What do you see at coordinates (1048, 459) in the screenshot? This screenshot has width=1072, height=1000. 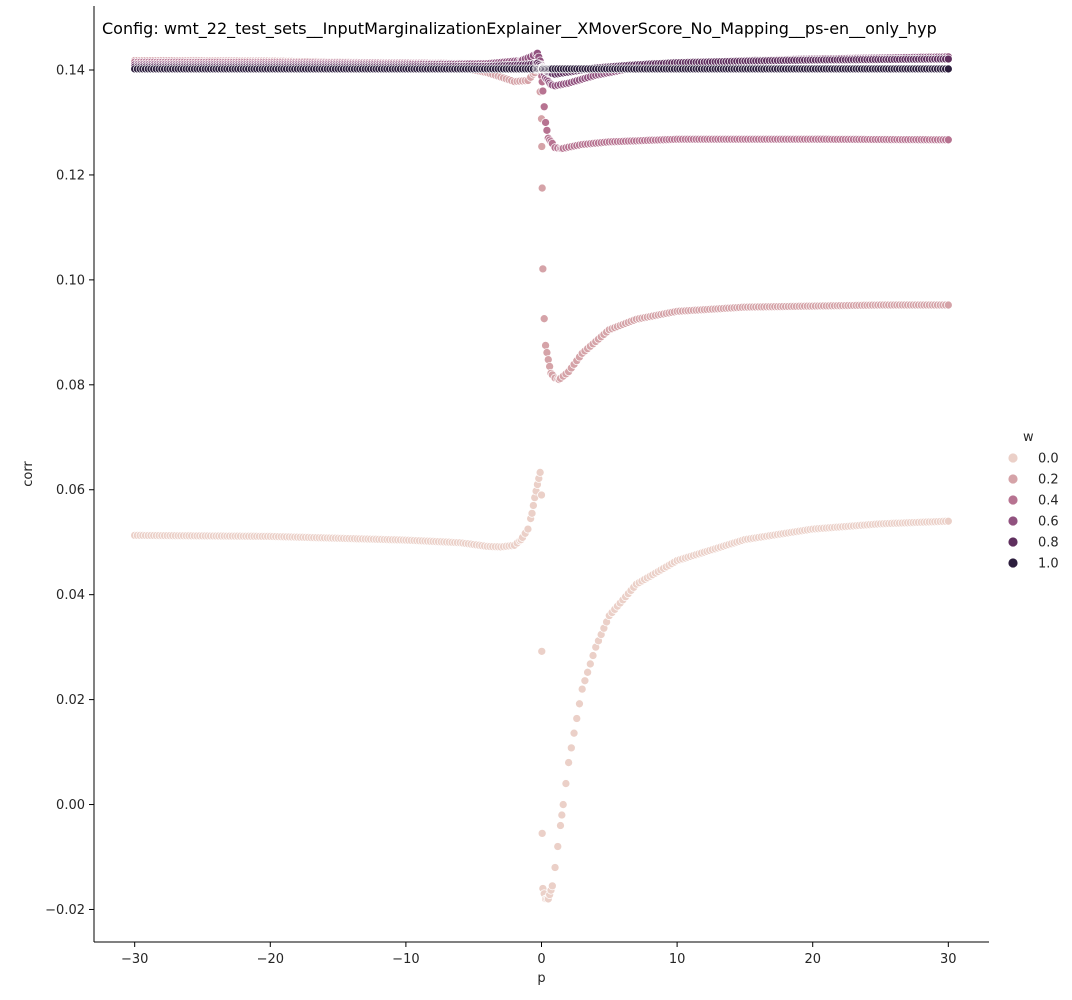 I see `legend-label: 0.0` at bounding box center [1048, 459].